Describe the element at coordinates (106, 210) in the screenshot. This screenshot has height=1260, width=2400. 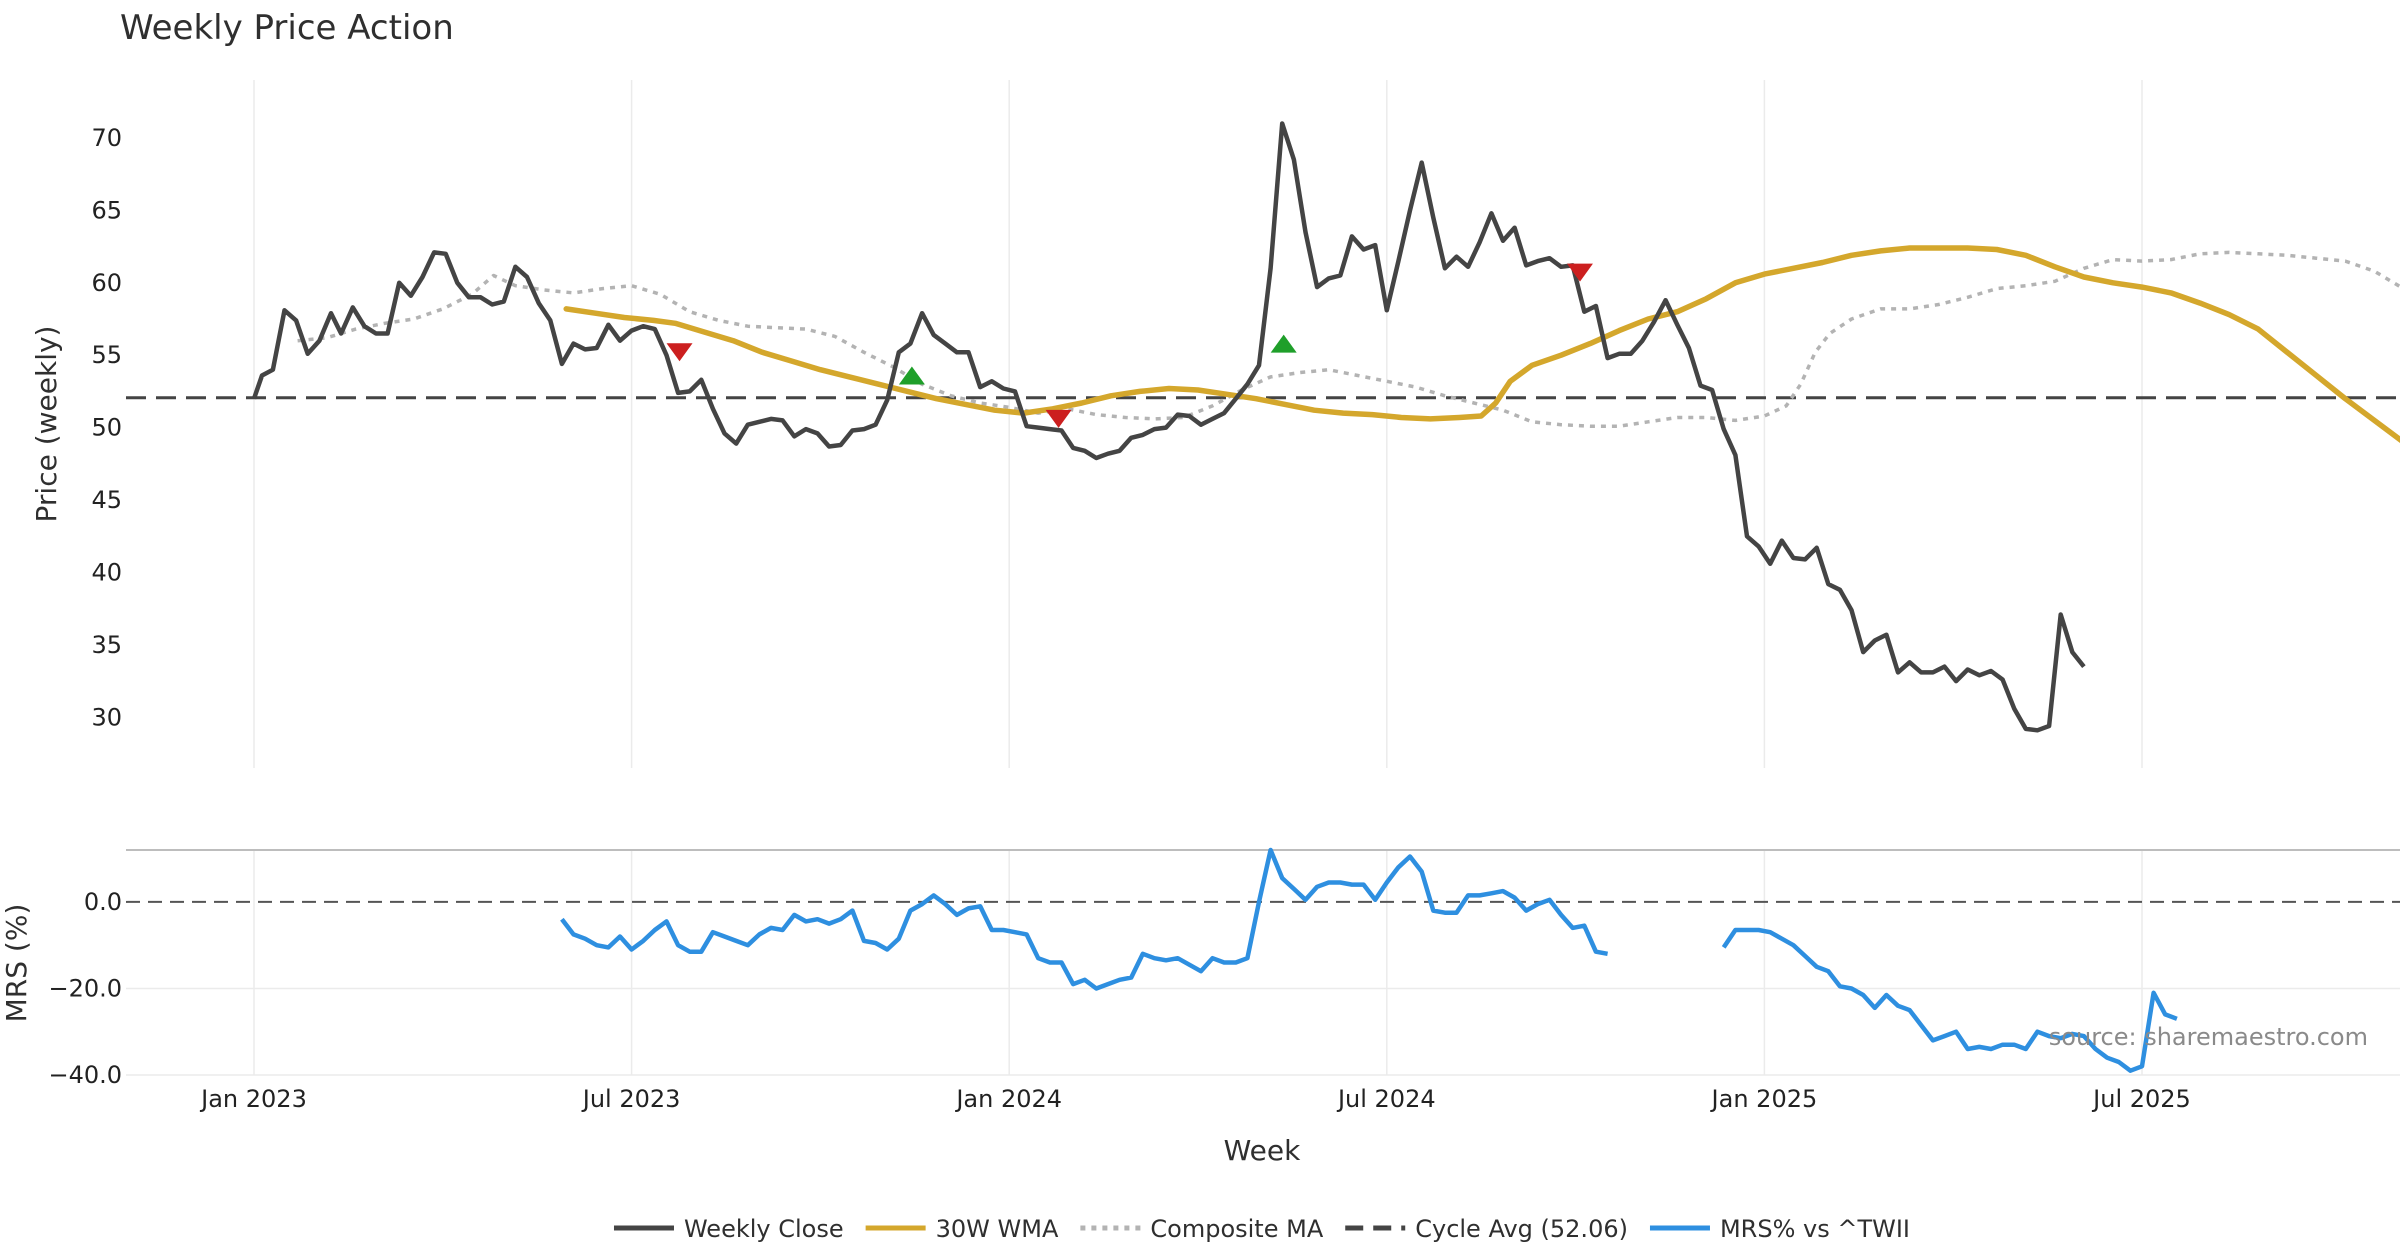
I see `price-y-tick-label: 65` at that location.